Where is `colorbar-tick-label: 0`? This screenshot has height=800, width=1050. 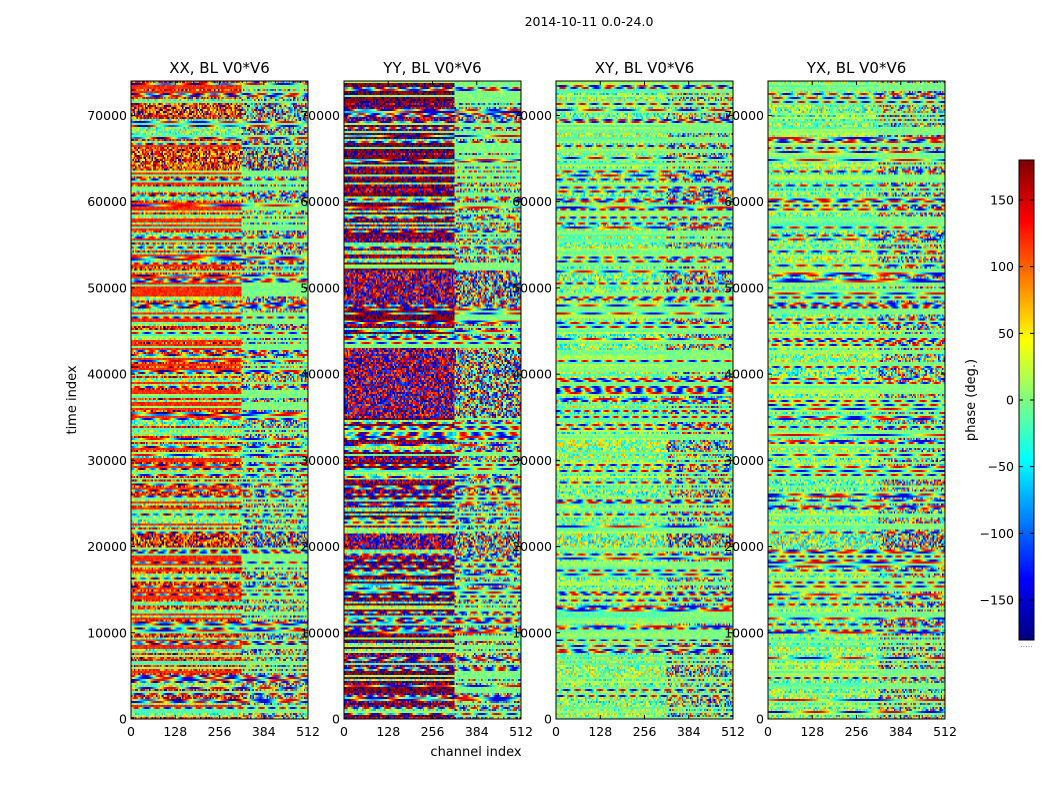
colorbar-tick-label: 0 is located at coordinates (1010, 400).